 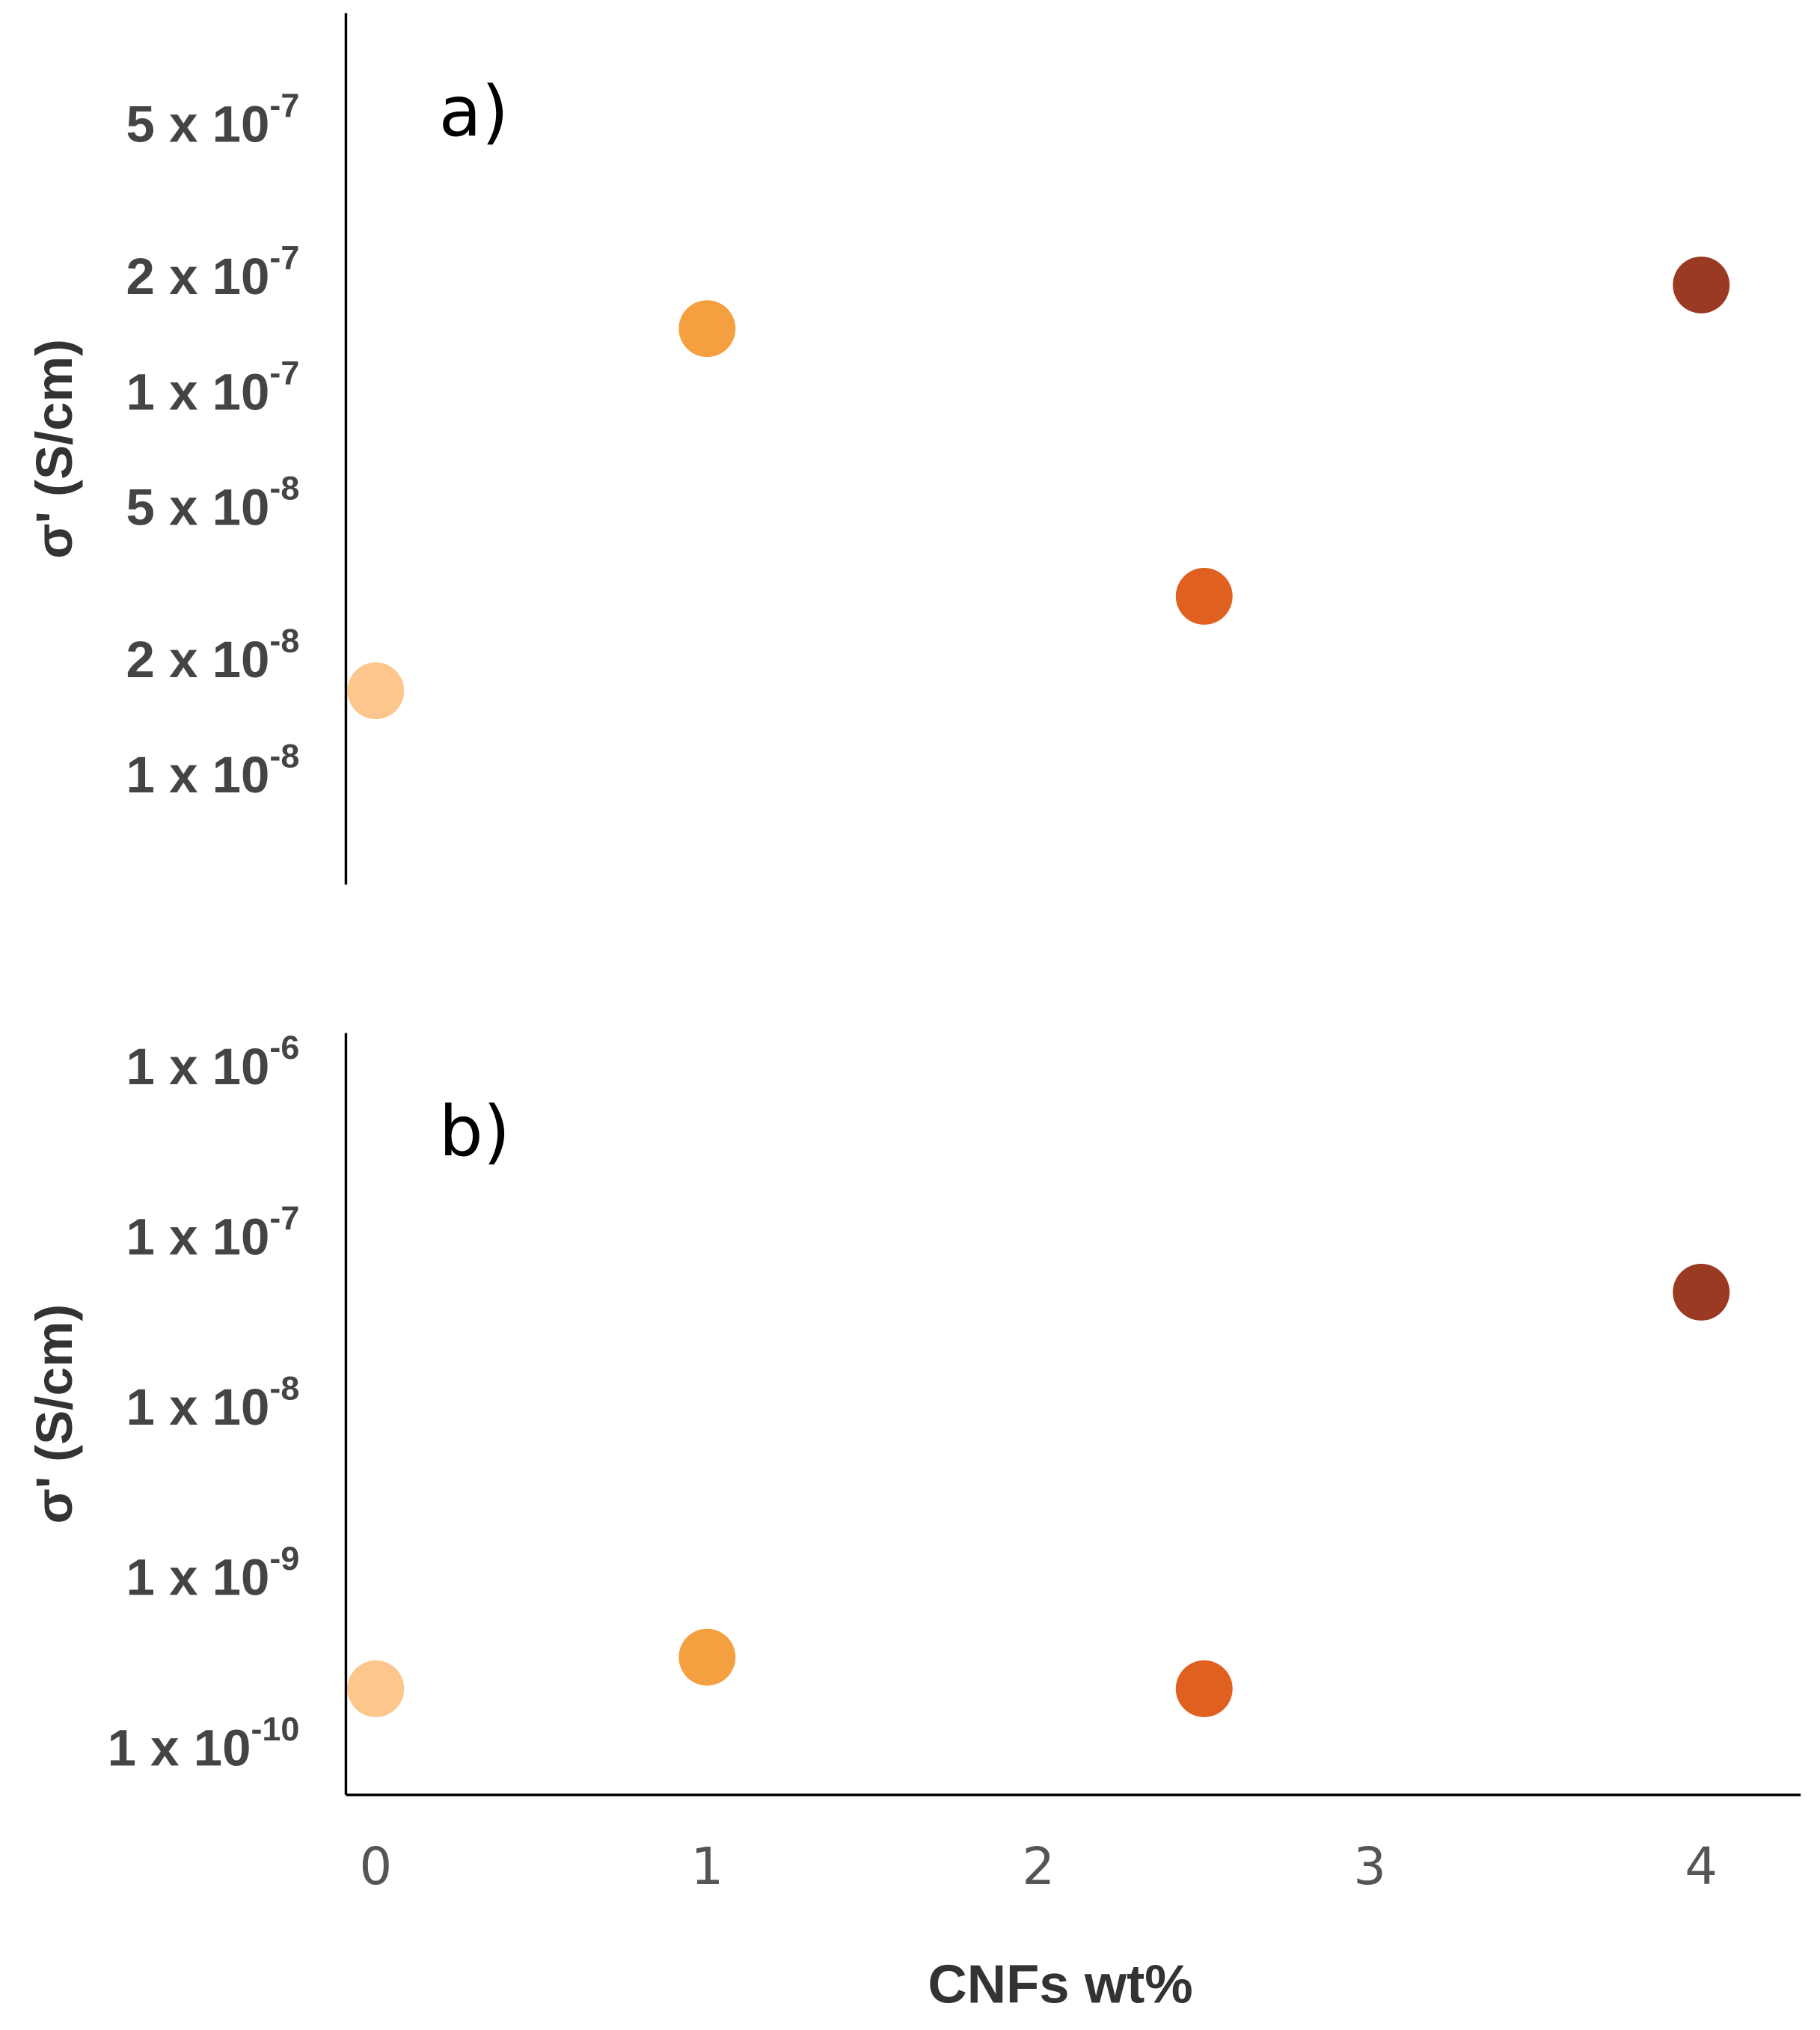 What do you see at coordinates (275, 1729) in the screenshot?
I see `y-tick-exponent: -10` at bounding box center [275, 1729].